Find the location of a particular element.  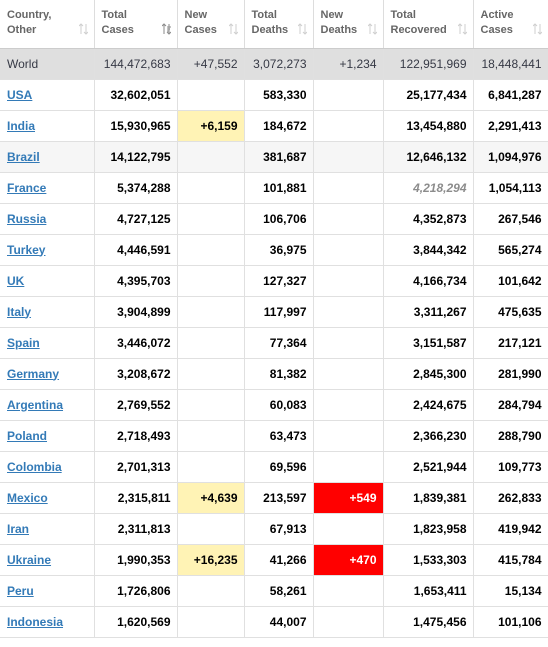

total-cases-cell: 2,311,813 is located at coordinates (136, 529).